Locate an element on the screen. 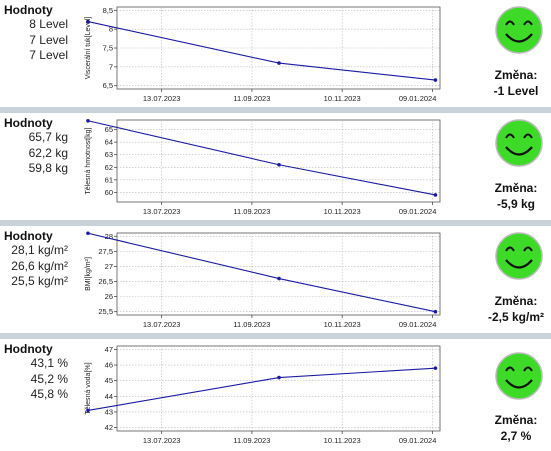 The width and height of the screenshot is (551, 451). value-item: 45,2 % is located at coordinates (49, 378).